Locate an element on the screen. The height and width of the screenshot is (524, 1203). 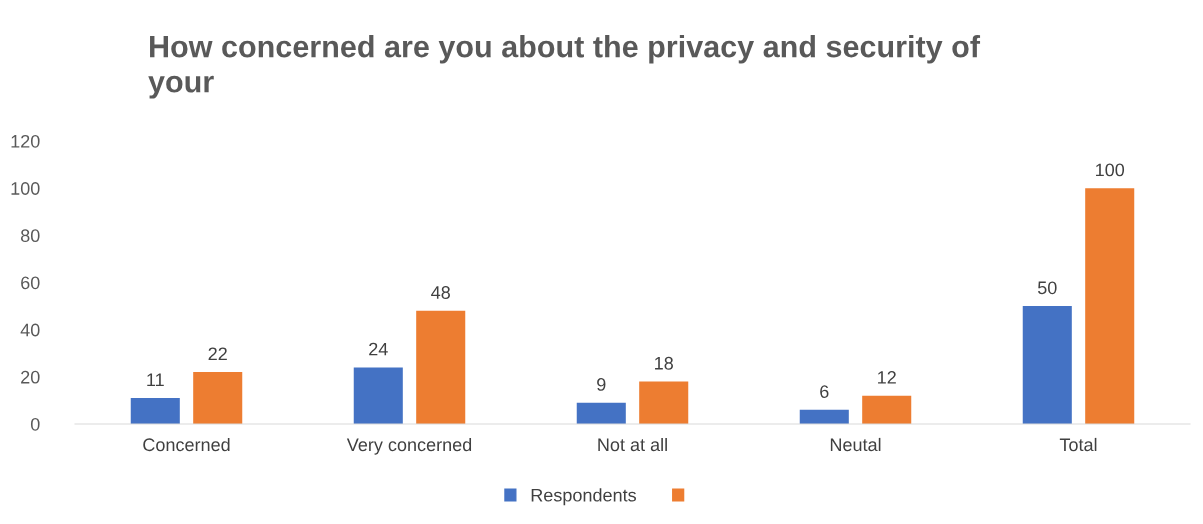
data-label: 9 is located at coordinates (601, 384).